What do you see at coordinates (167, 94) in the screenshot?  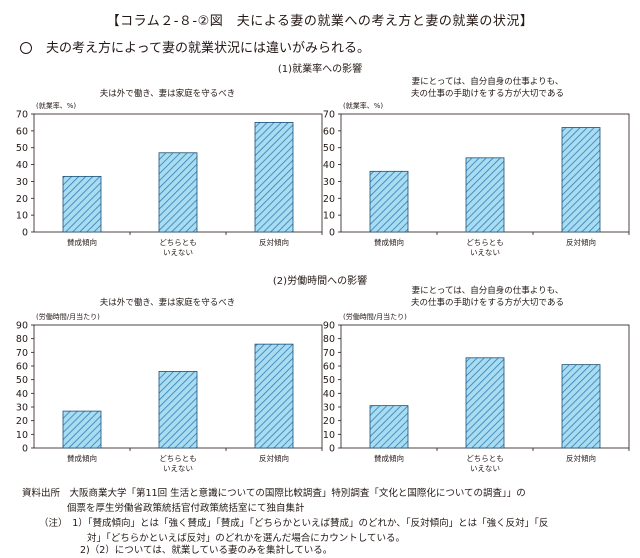 I see `chart-title-1: 夫は外で働き、妻は家庭を守るべき` at bounding box center [167, 94].